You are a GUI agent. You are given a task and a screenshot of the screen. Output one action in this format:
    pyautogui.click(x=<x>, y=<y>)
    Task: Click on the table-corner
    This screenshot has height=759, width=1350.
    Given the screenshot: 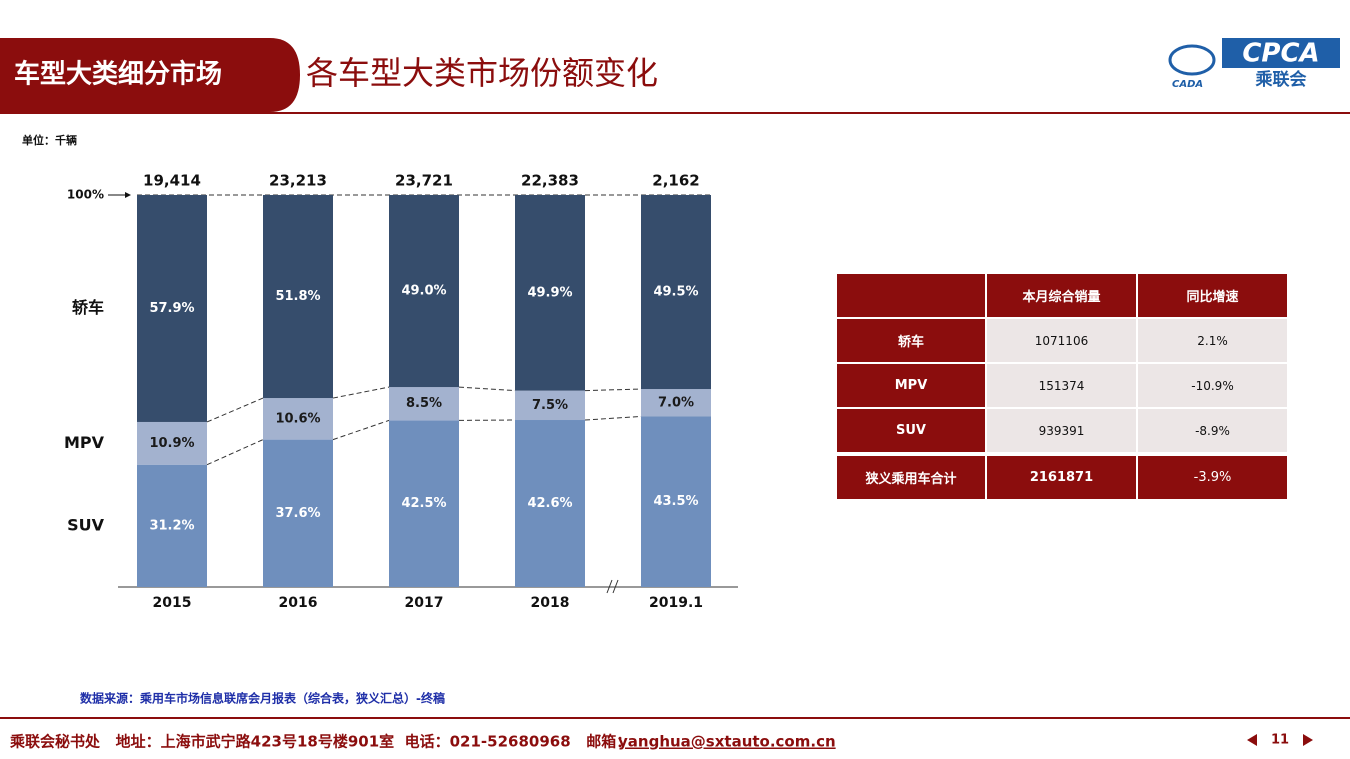 What is the action you would take?
    pyautogui.click(x=911, y=295)
    